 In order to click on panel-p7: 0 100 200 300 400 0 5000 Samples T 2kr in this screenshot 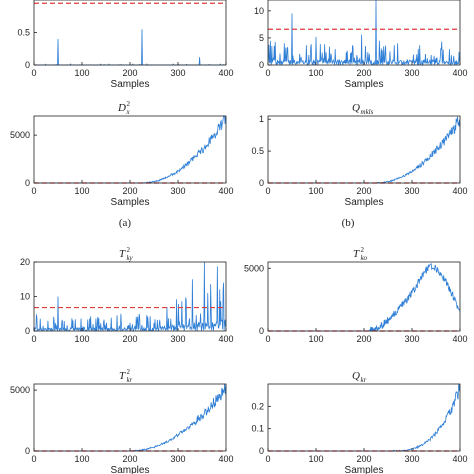, I will do `click(122, 421)`.